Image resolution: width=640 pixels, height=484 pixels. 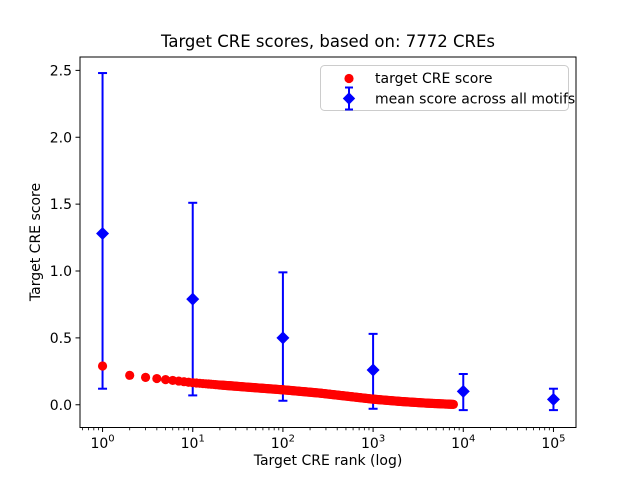 What do you see at coordinates (61, 205) in the screenshot?
I see `y-tick-label: 1.5` at bounding box center [61, 205].